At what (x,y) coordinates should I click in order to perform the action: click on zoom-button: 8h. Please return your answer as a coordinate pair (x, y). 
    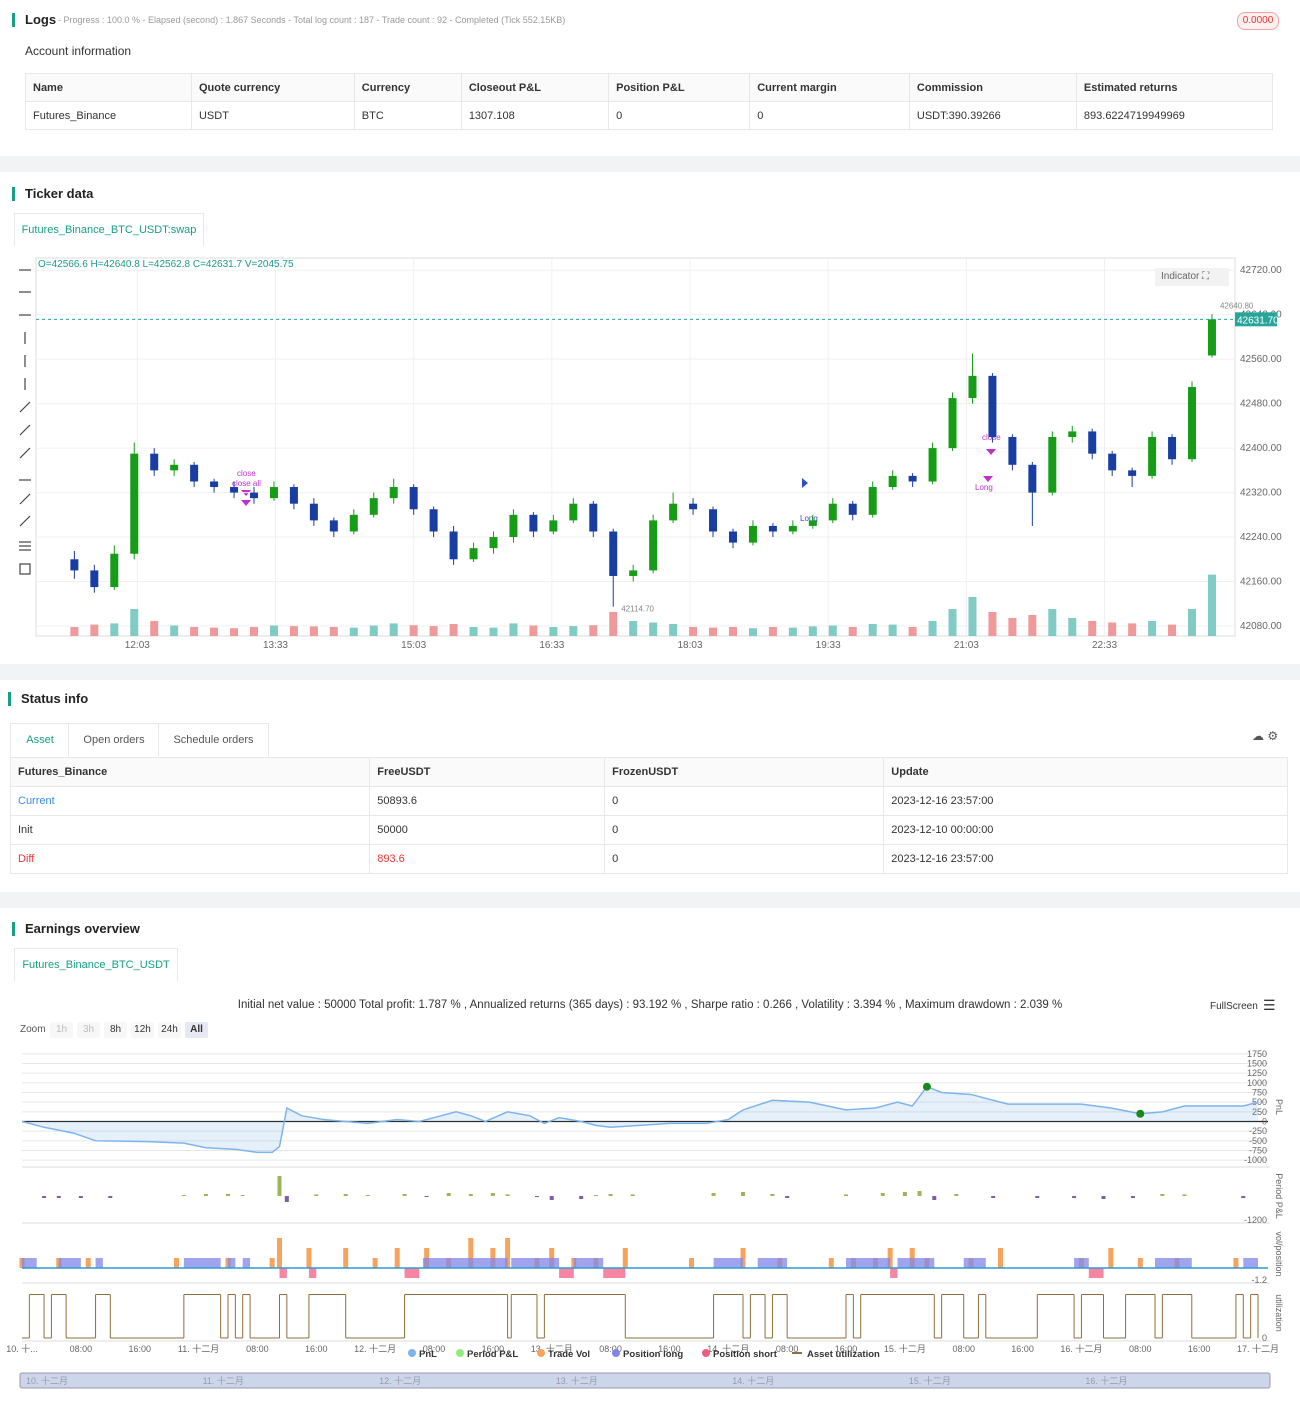
    Looking at the image, I should click on (115, 1030).